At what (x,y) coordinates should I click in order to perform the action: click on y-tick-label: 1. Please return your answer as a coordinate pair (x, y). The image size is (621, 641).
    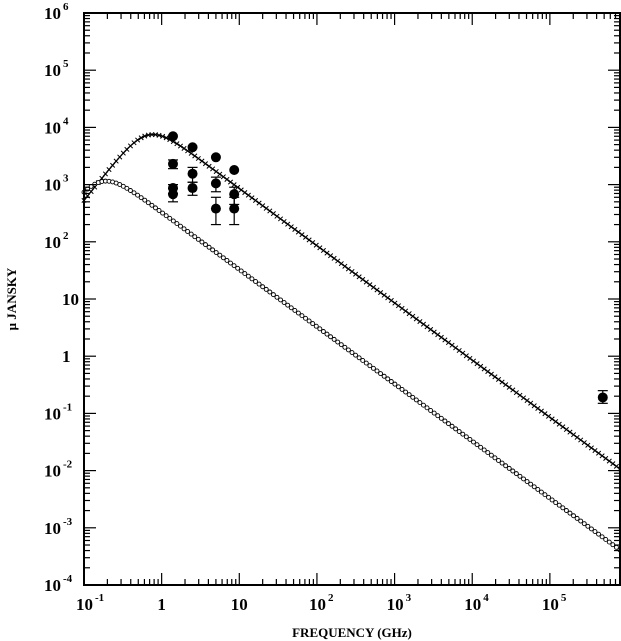
    Looking at the image, I should click on (66, 356).